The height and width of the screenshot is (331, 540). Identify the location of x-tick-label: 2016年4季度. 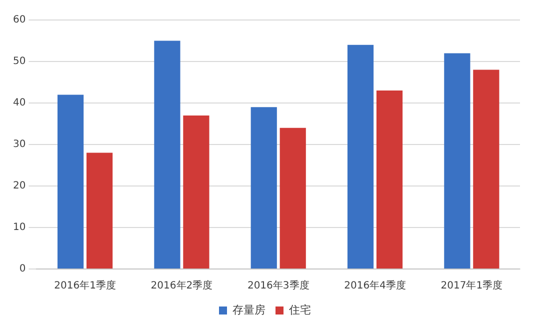
(375, 286).